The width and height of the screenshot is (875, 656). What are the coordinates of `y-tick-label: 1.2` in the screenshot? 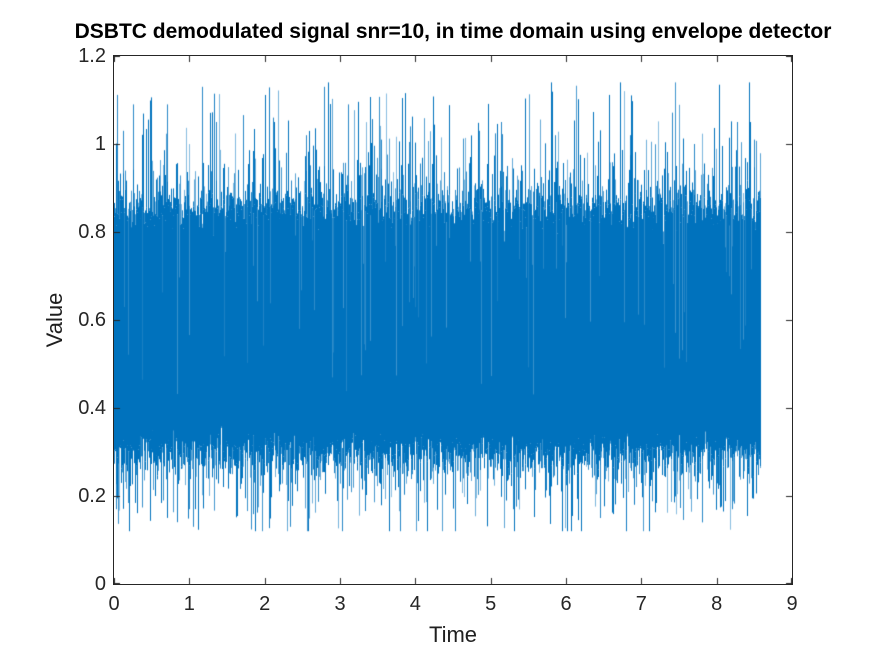 It's located at (92, 56).